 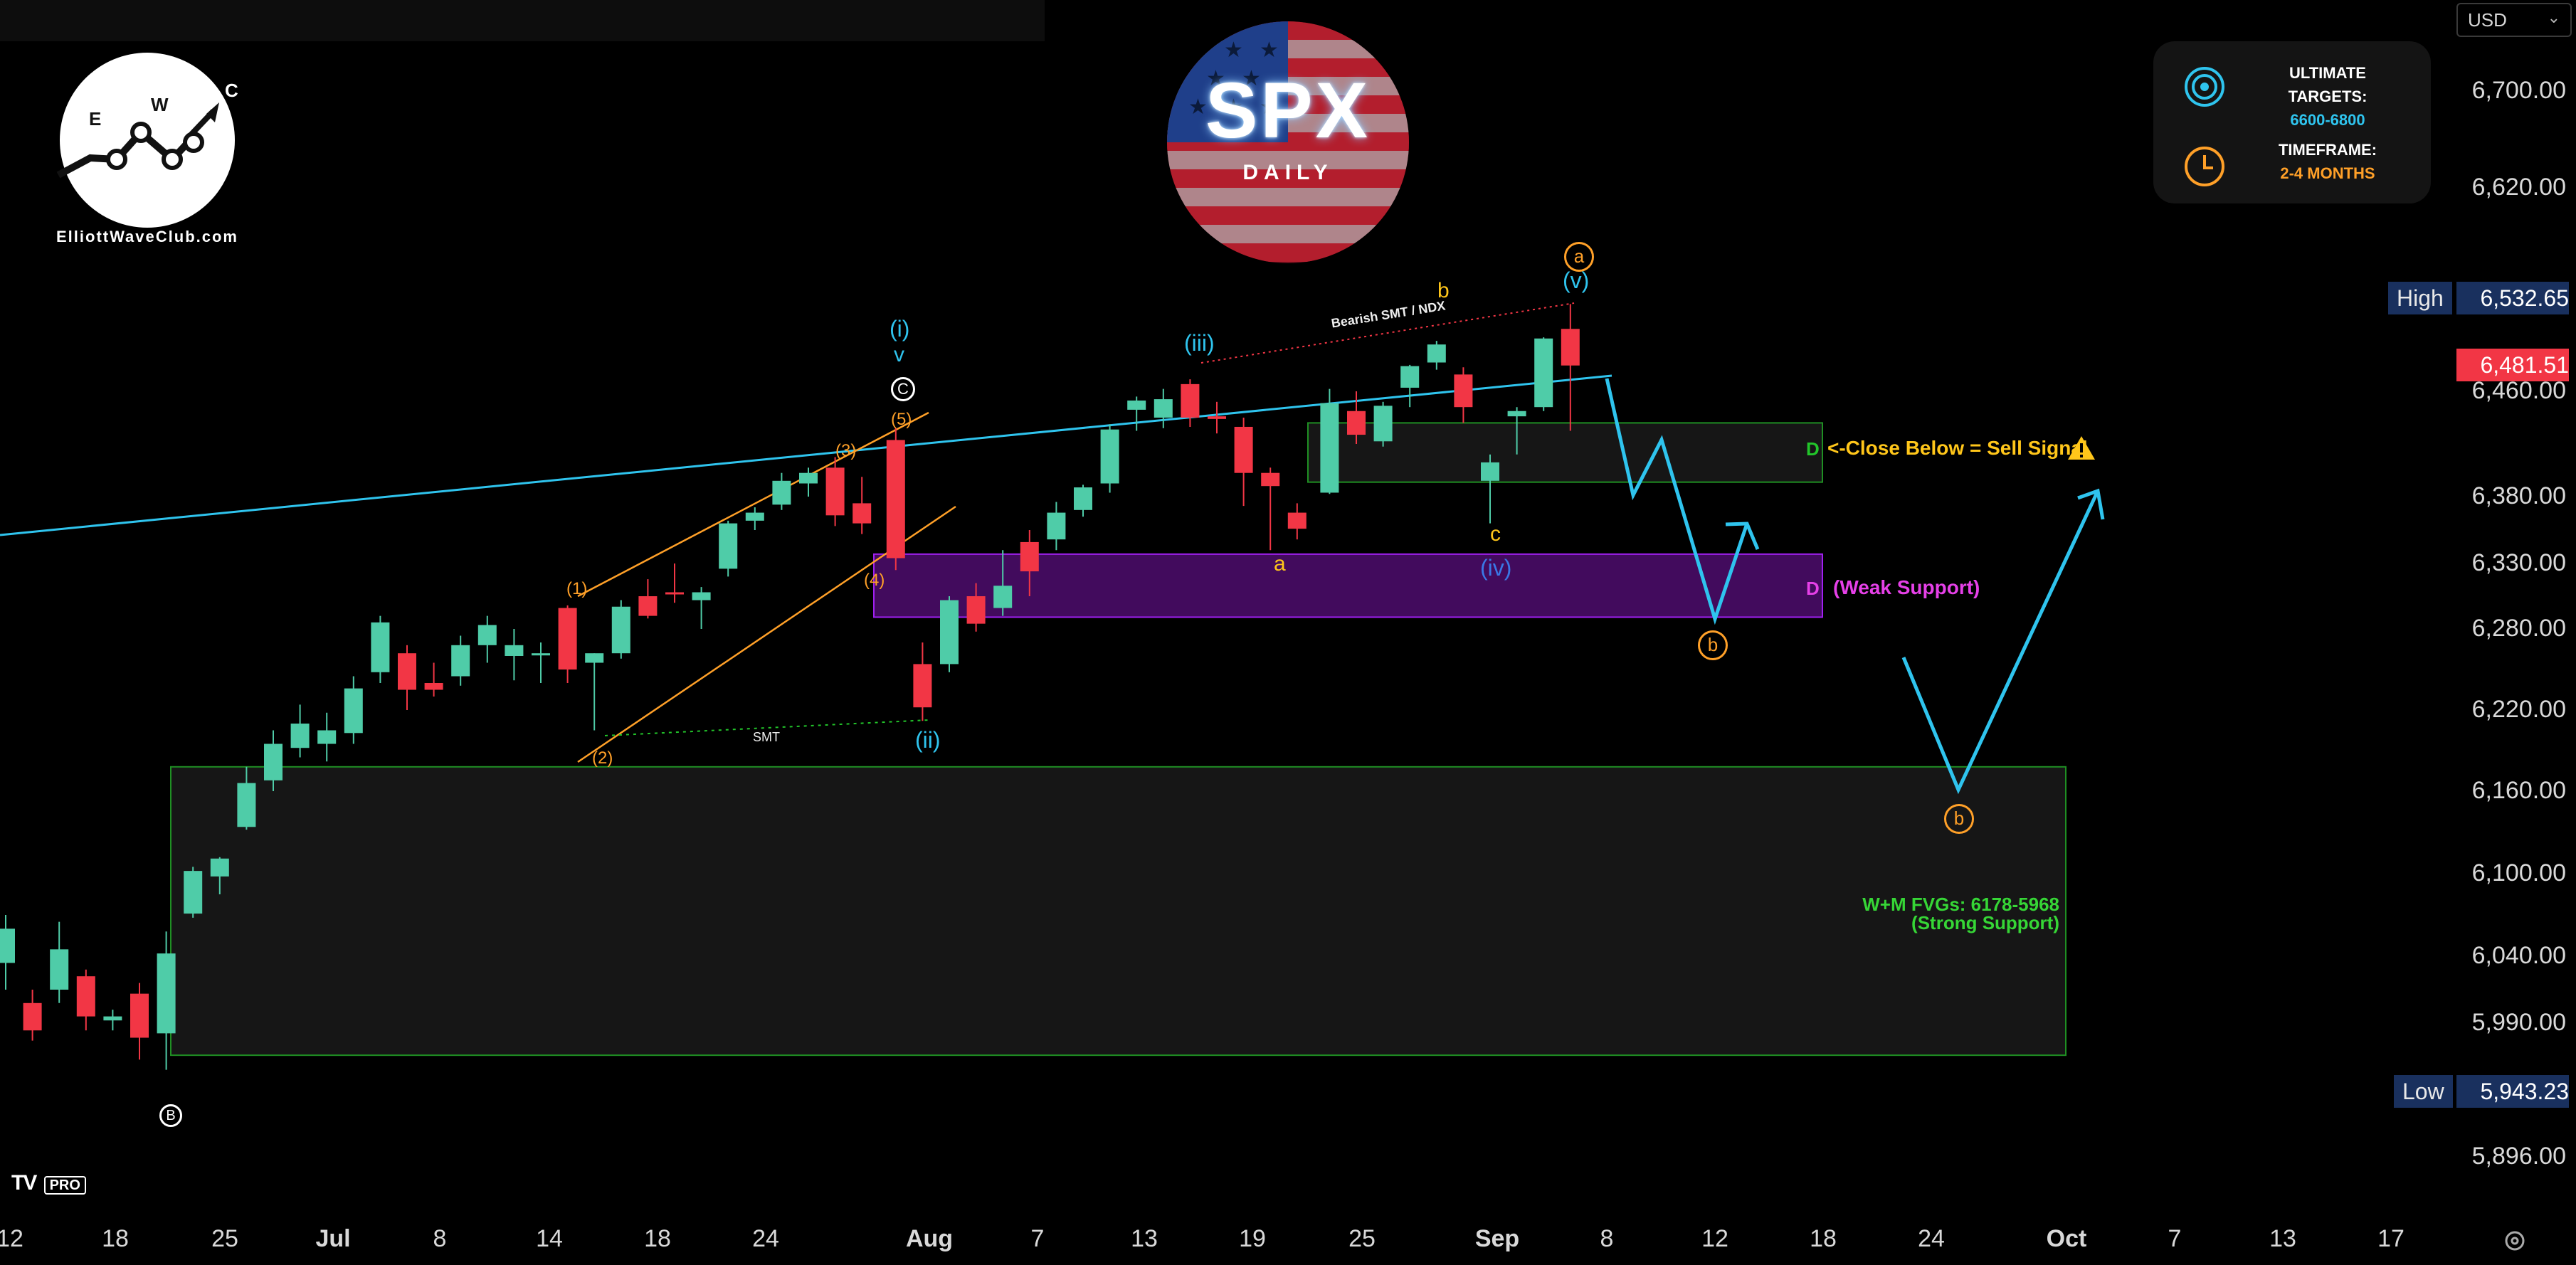 What do you see at coordinates (2518, 628) in the screenshot?
I see `y-tick-label: 6,280.00` at bounding box center [2518, 628].